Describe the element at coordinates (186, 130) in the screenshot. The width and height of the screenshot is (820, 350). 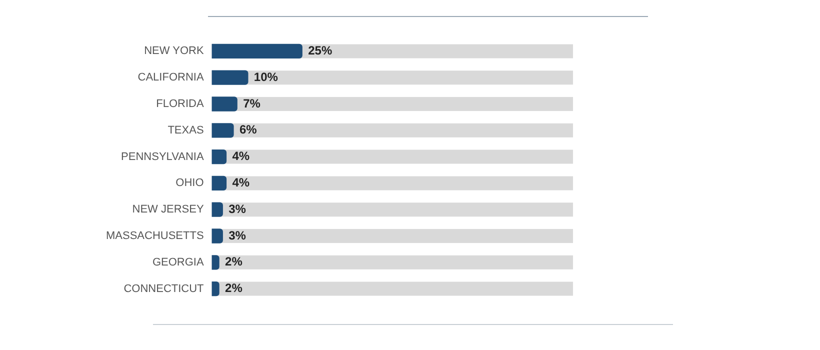
I see `y-tick-label: TEXAS` at that location.